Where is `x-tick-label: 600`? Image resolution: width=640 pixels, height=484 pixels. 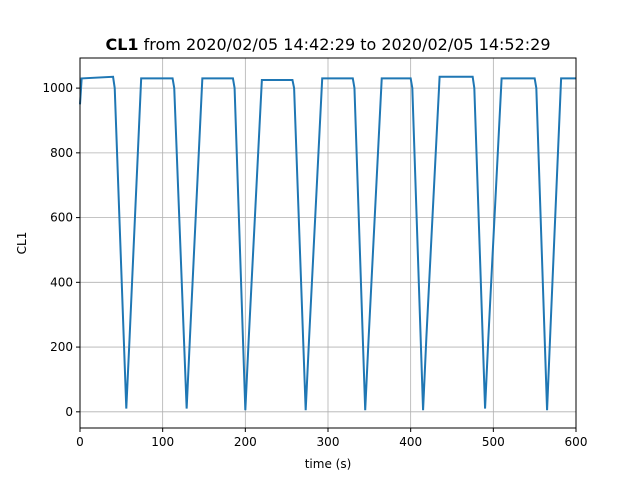 x-tick-label: 600 is located at coordinates (576, 442).